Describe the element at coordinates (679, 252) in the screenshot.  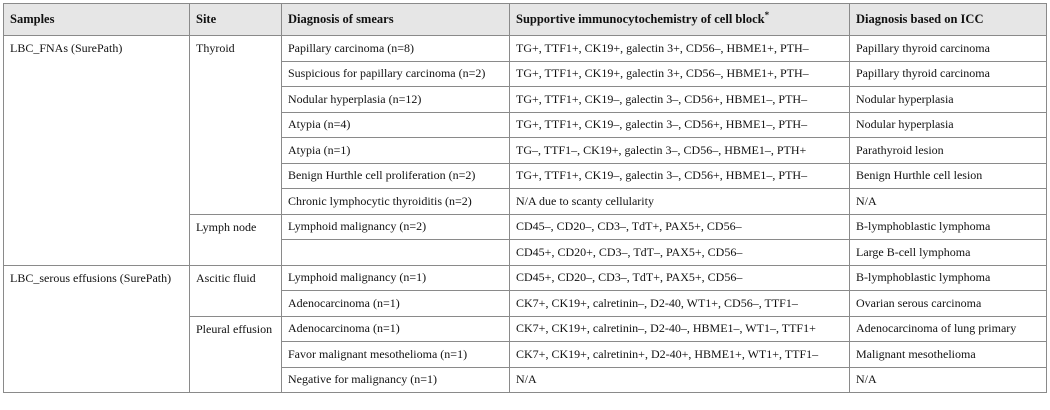
I see `immunocytochemistry-cell: CD45+, CD20+, CD3–, TdT–, PAX5+, CD56–` at that location.